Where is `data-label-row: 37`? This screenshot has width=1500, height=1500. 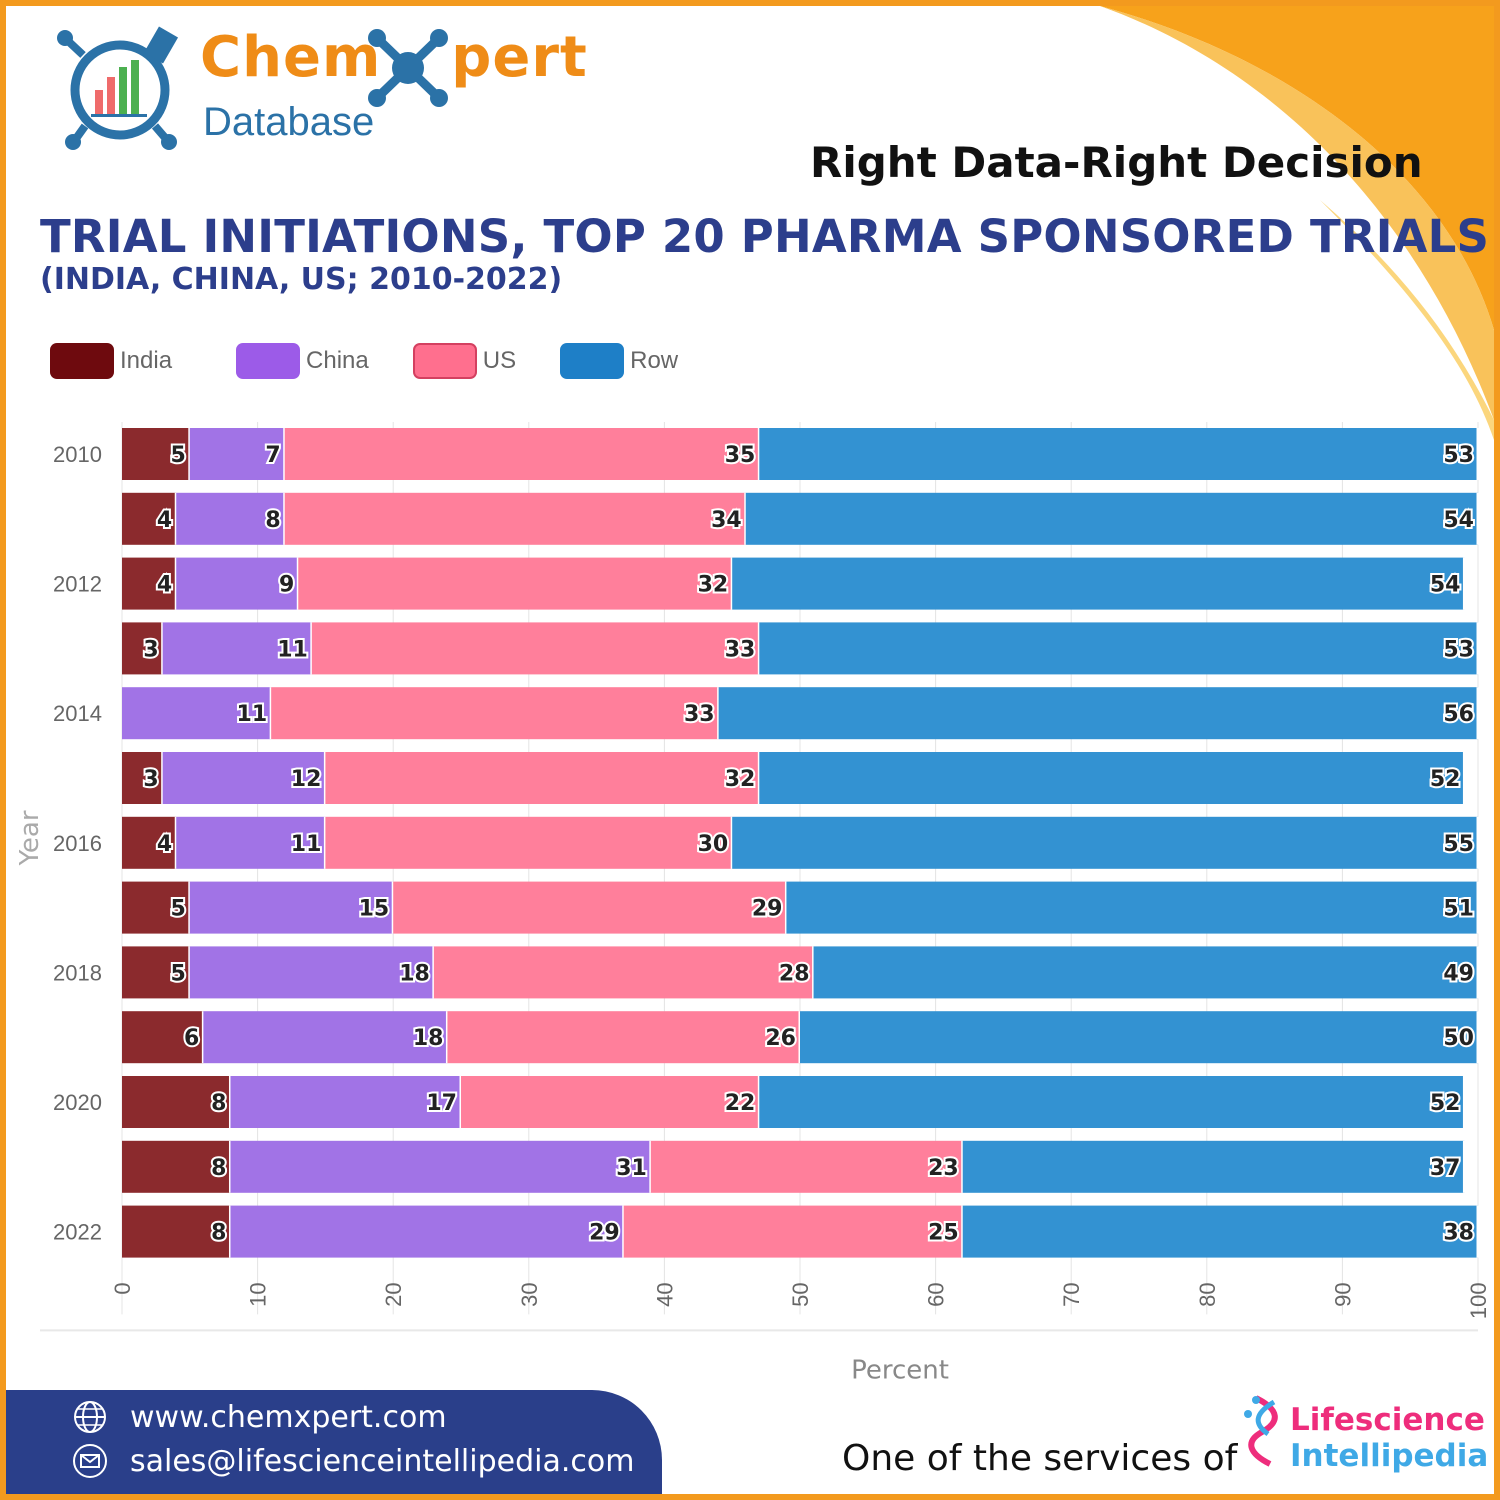 data-label-row: 37 is located at coordinates (1445, 1168).